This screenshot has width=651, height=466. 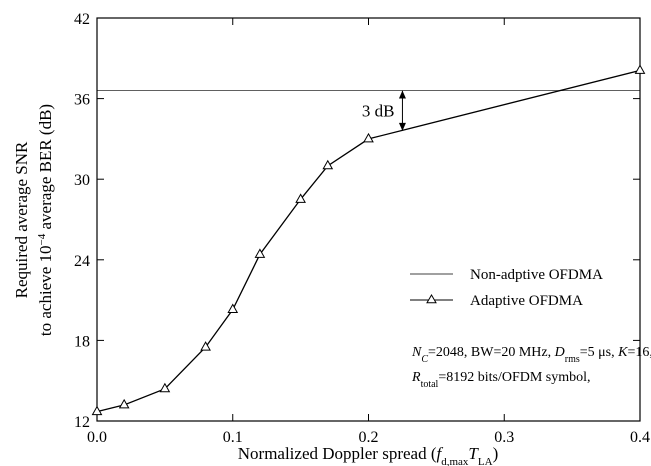 What do you see at coordinates (504, 437) in the screenshot?
I see `x-tick-label-3: 0.3` at bounding box center [504, 437].